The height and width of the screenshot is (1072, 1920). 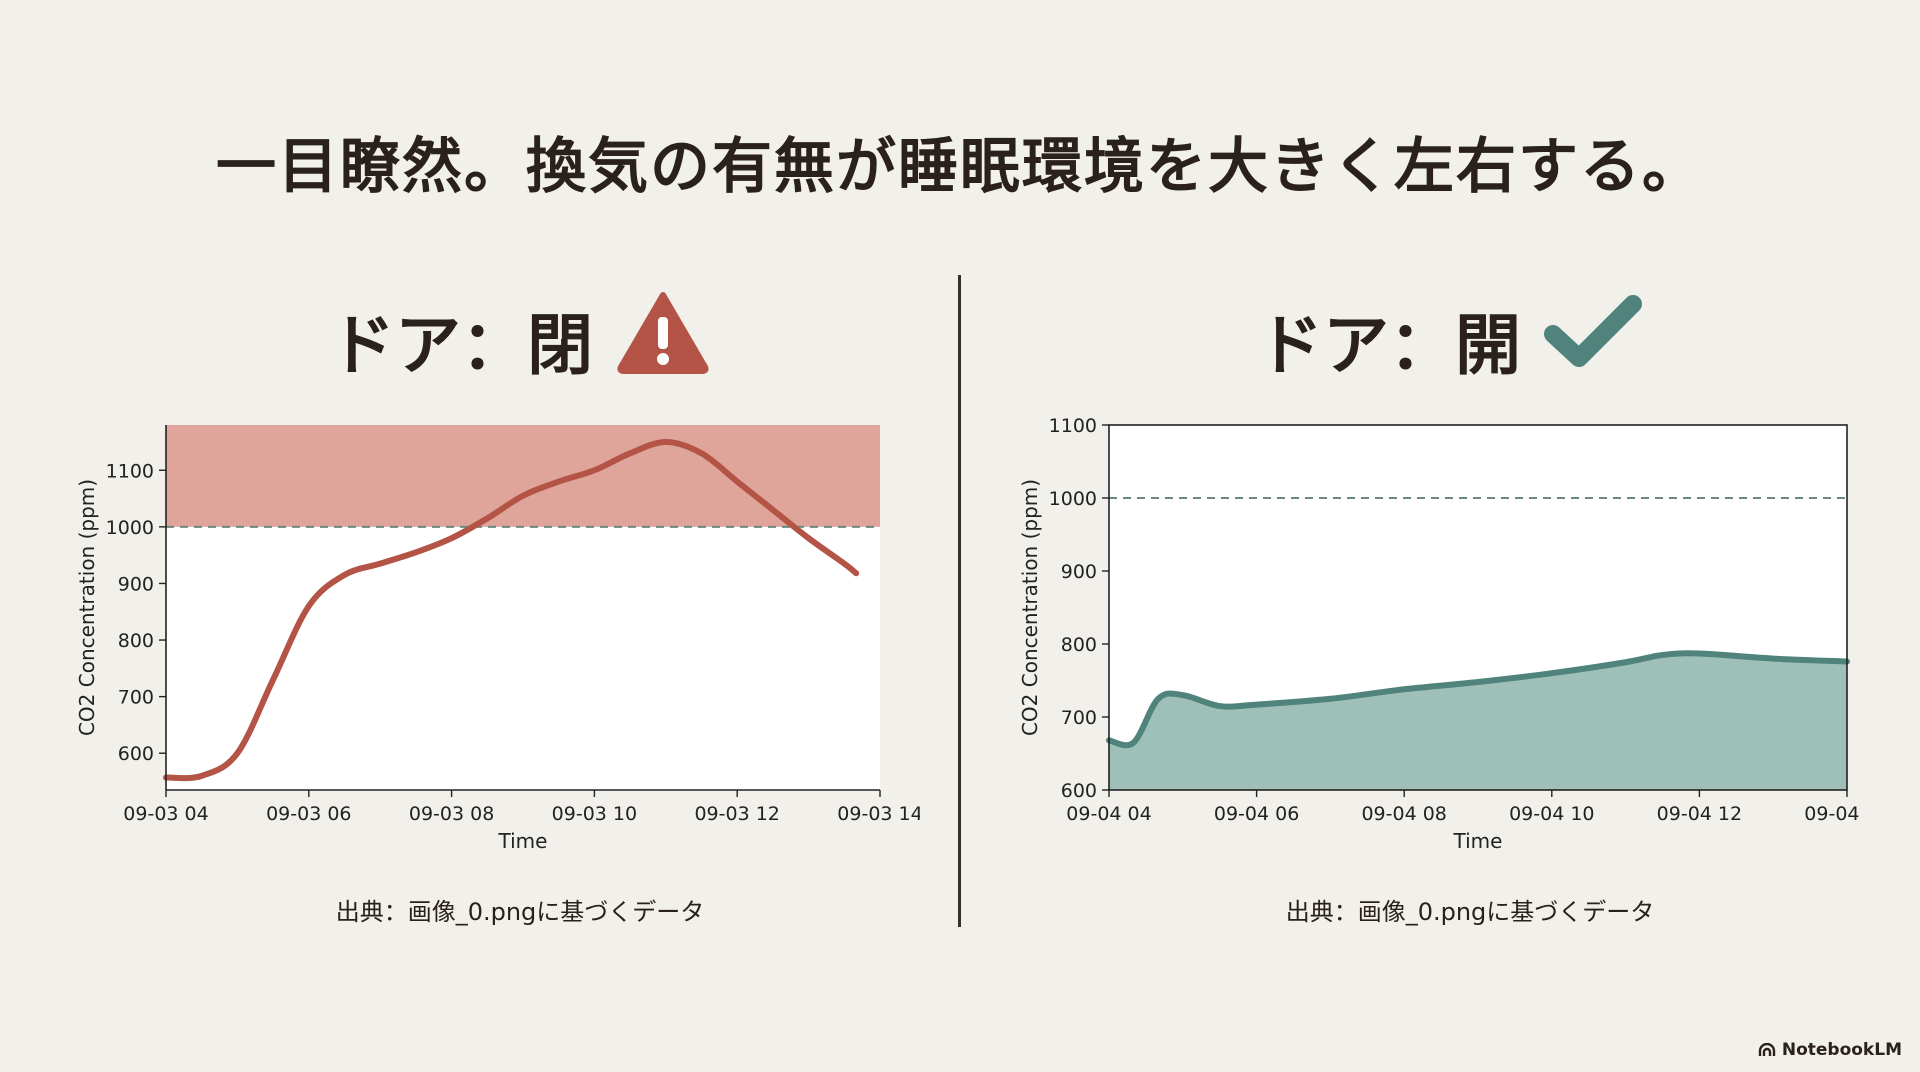 I want to click on x-tick-label: 09-04 04, so click(x=1108, y=814).